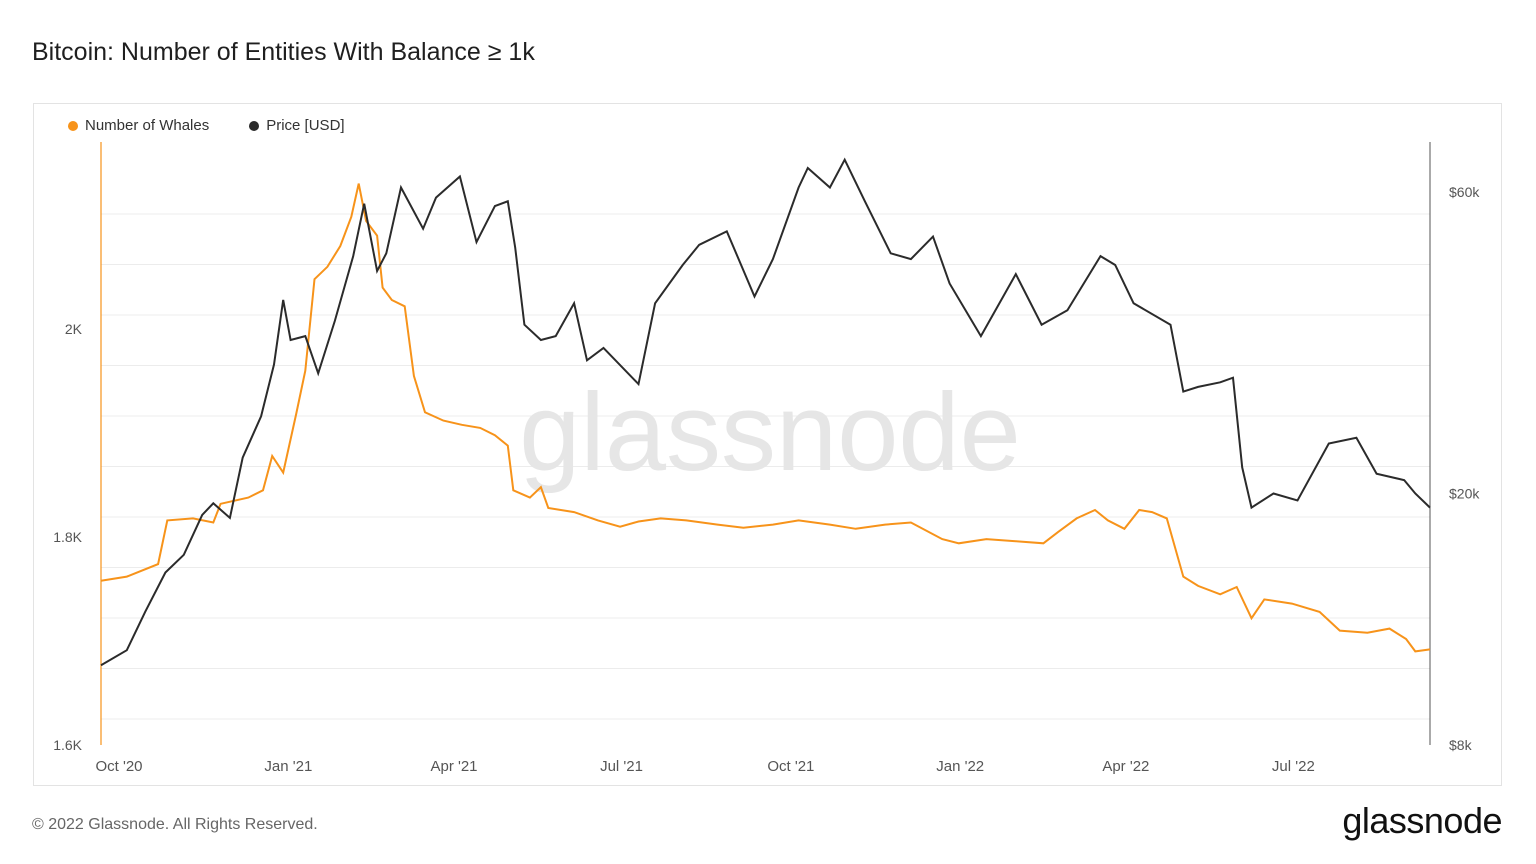  Describe the element at coordinates (1464, 192) in the screenshot. I see `right-tick-label: $60k` at that location.